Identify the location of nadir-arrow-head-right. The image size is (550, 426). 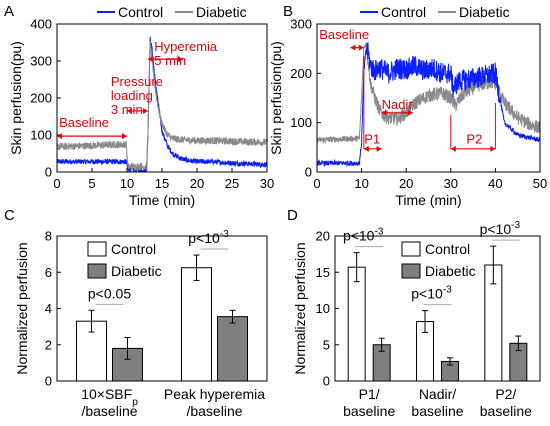
(410, 112).